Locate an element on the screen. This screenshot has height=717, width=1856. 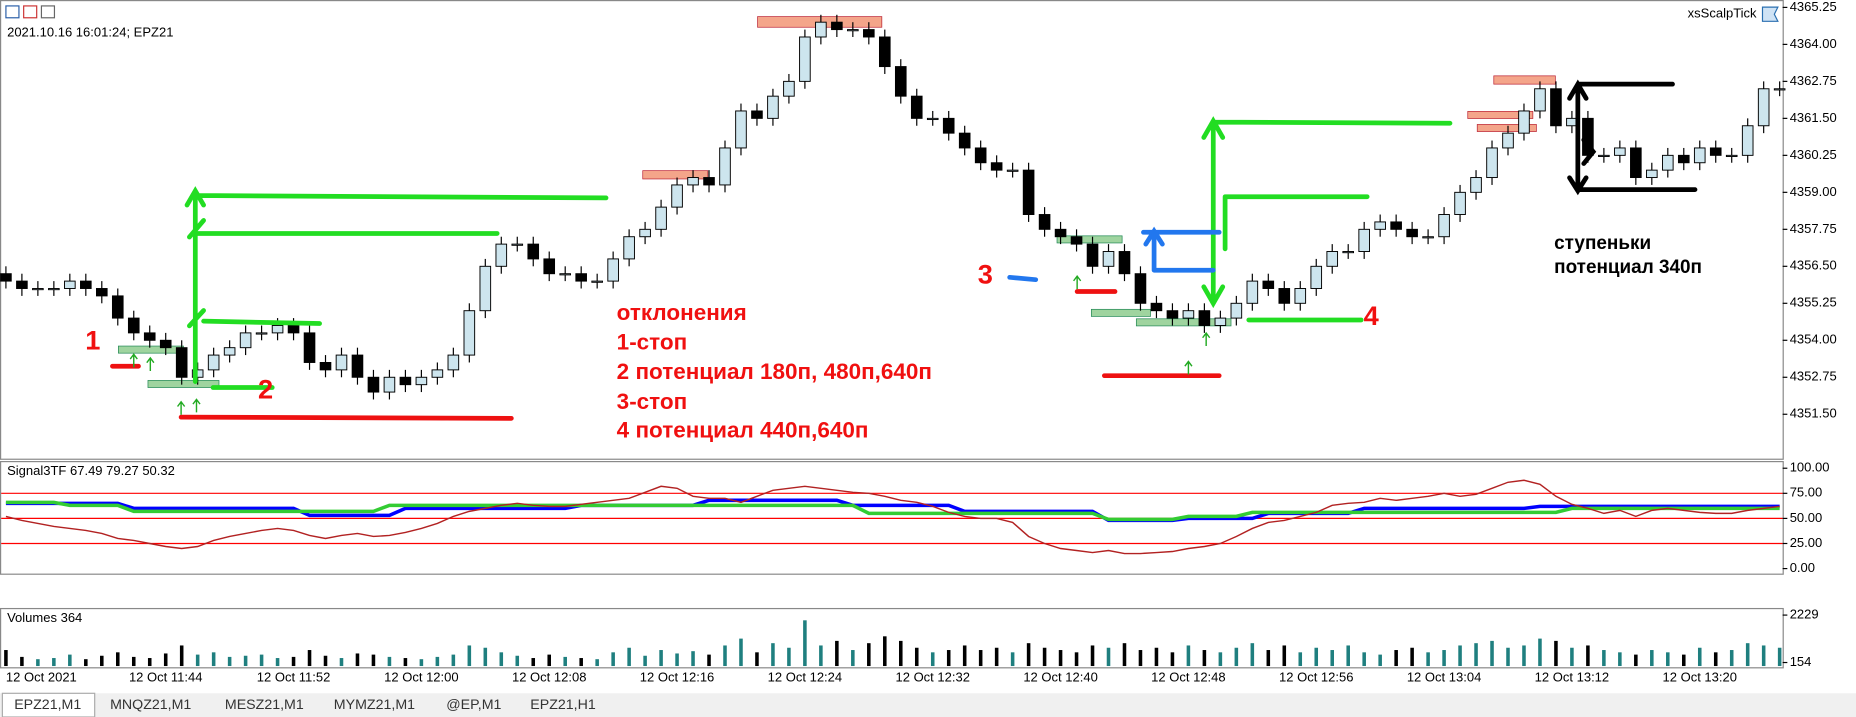
tab: EPZ21,H1 is located at coordinates (563, 705).